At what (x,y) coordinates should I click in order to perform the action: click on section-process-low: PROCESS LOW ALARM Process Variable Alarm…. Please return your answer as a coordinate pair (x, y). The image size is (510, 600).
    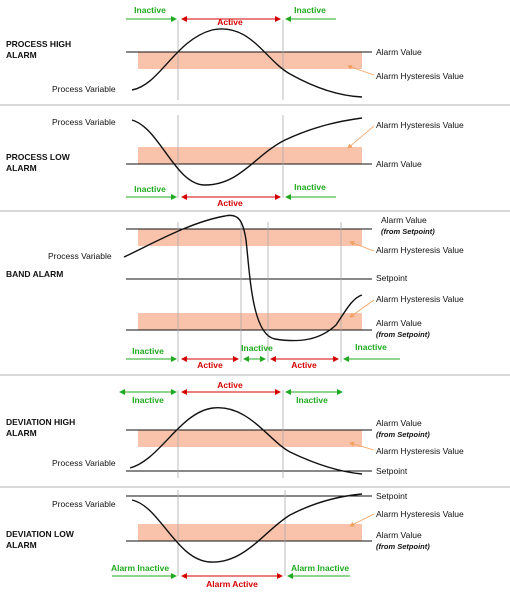
    Looking at the image, I should click on (235, 161).